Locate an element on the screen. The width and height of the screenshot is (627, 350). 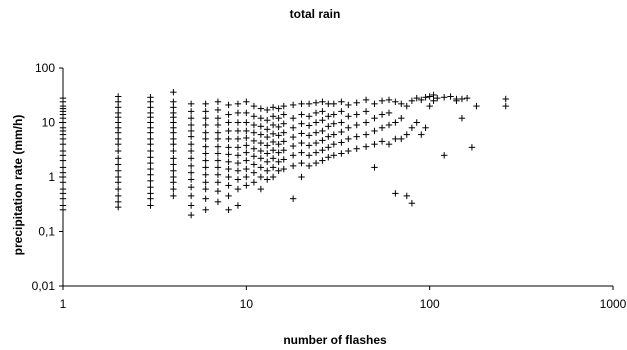
x-tick-label: 1 is located at coordinates (63, 304).